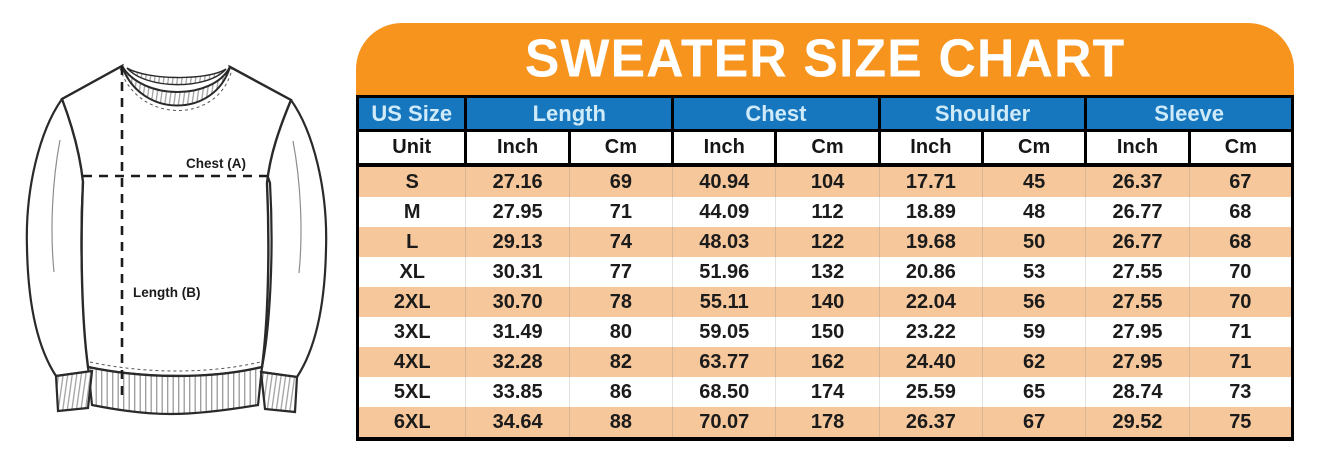 The height and width of the screenshot is (470, 1317). I want to click on value-cell: 28.74, so click(1137, 392).